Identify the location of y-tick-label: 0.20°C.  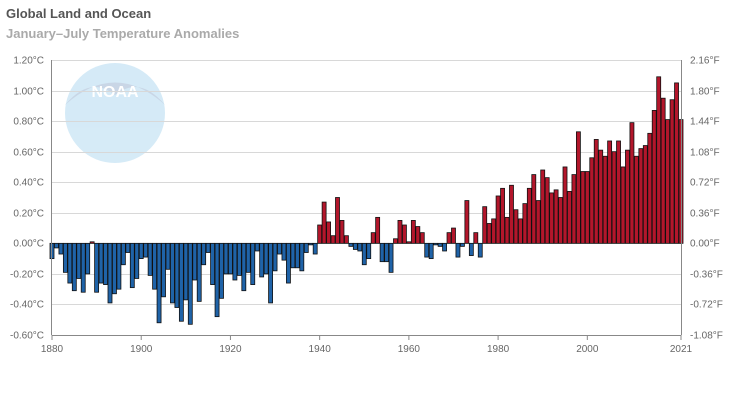
(28, 214).